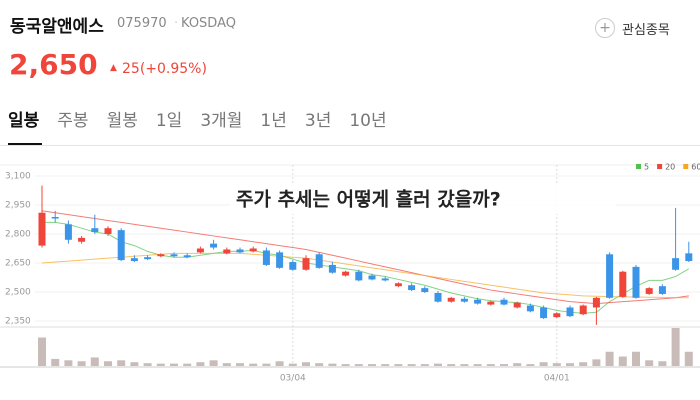 The image size is (700, 400). What do you see at coordinates (24, 121) in the screenshot?
I see `tab: 일봉` at bounding box center [24, 121].